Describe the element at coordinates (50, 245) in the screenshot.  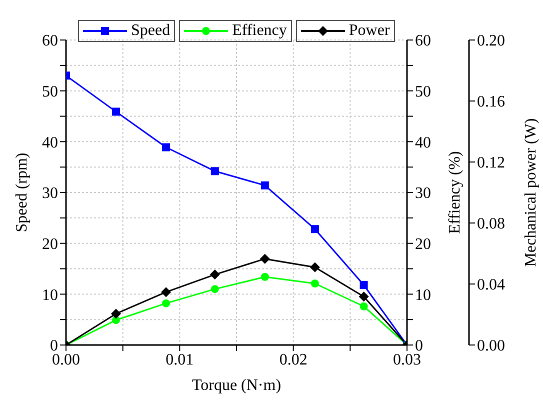
I see `y-tick-label: 20` at that location.